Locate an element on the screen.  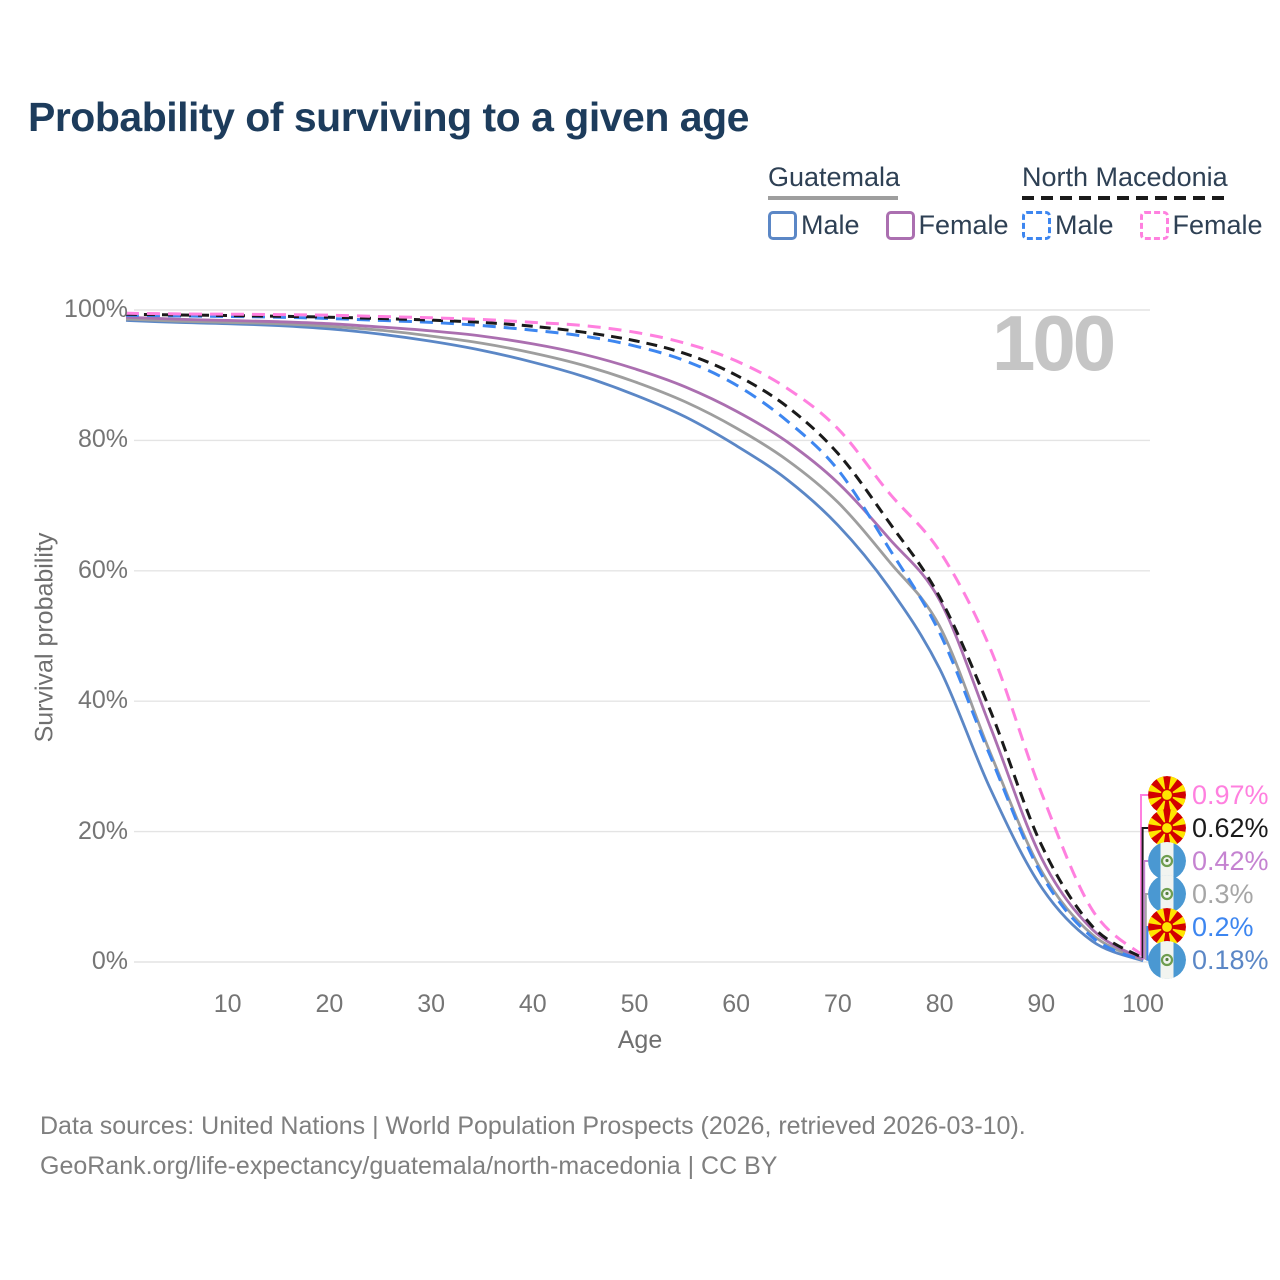
x-tick-label: 10 is located at coordinates (227, 1004).